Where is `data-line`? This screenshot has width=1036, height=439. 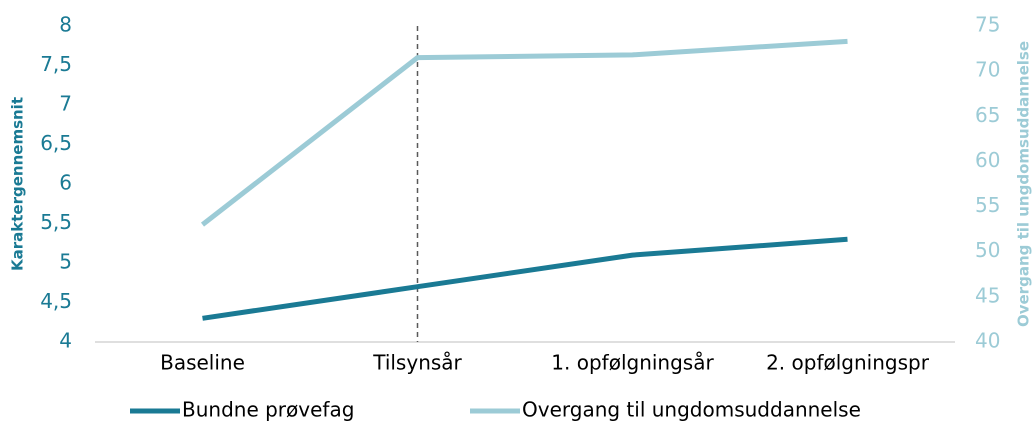 data-line is located at coordinates (525, 278).